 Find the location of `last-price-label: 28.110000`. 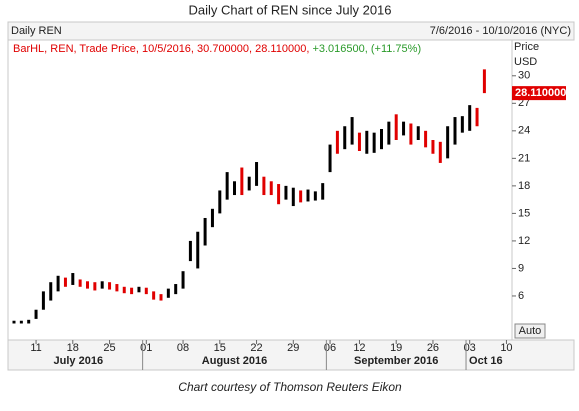

last-price-label: 28.110000 is located at coordinates (540, 93).